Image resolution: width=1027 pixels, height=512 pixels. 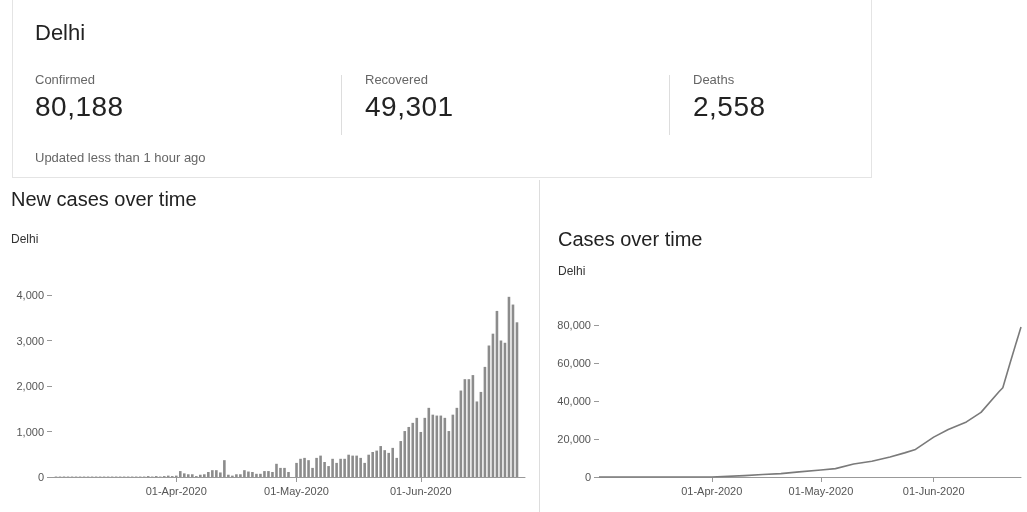 What do you see at coordinates (30, 340) in the screenshot?
I see `y-tick-label: 3,000` at bounding box center [30, 340].